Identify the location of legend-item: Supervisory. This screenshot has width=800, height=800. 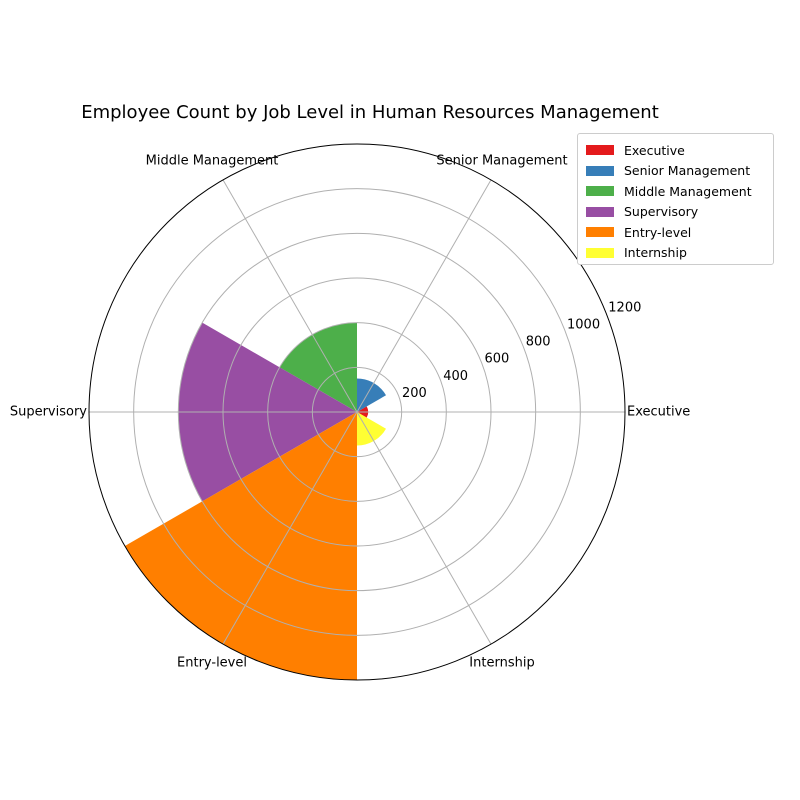
(675, 212).